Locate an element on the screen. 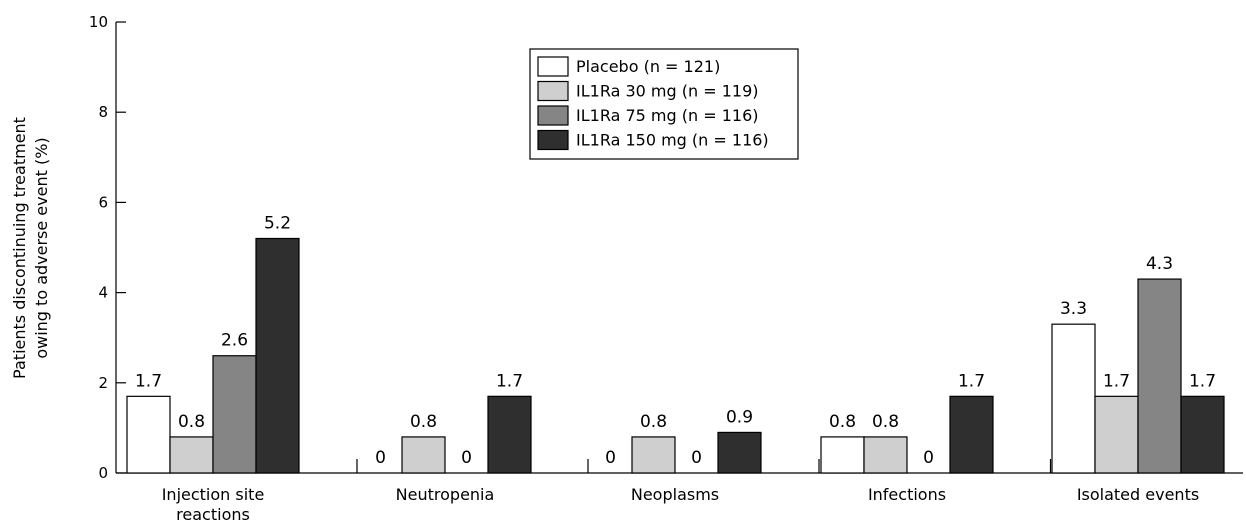  y-tick-label: 6 is located at coordinates (103, 202).